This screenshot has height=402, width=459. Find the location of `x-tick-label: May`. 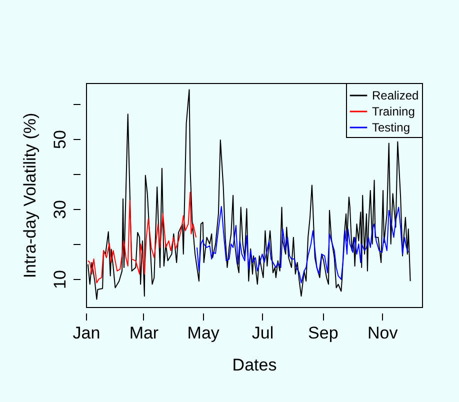

x-tick-label: May is located at coordinates (203, 333).